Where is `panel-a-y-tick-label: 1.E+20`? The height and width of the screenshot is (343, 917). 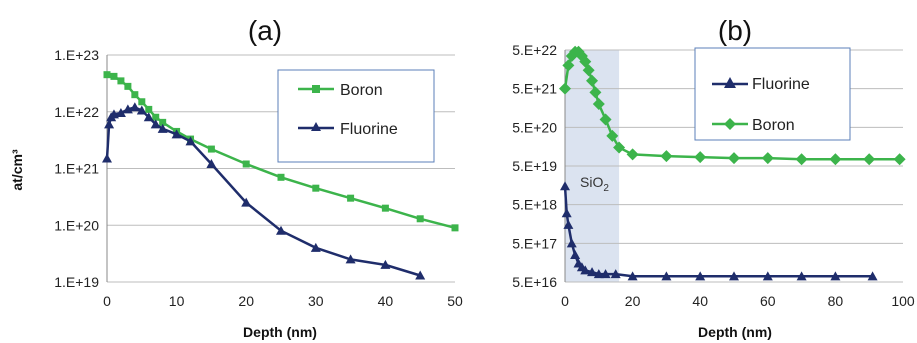 panel-a-y-tick-label: 1.E+20 is located at coordinates (76, 225).